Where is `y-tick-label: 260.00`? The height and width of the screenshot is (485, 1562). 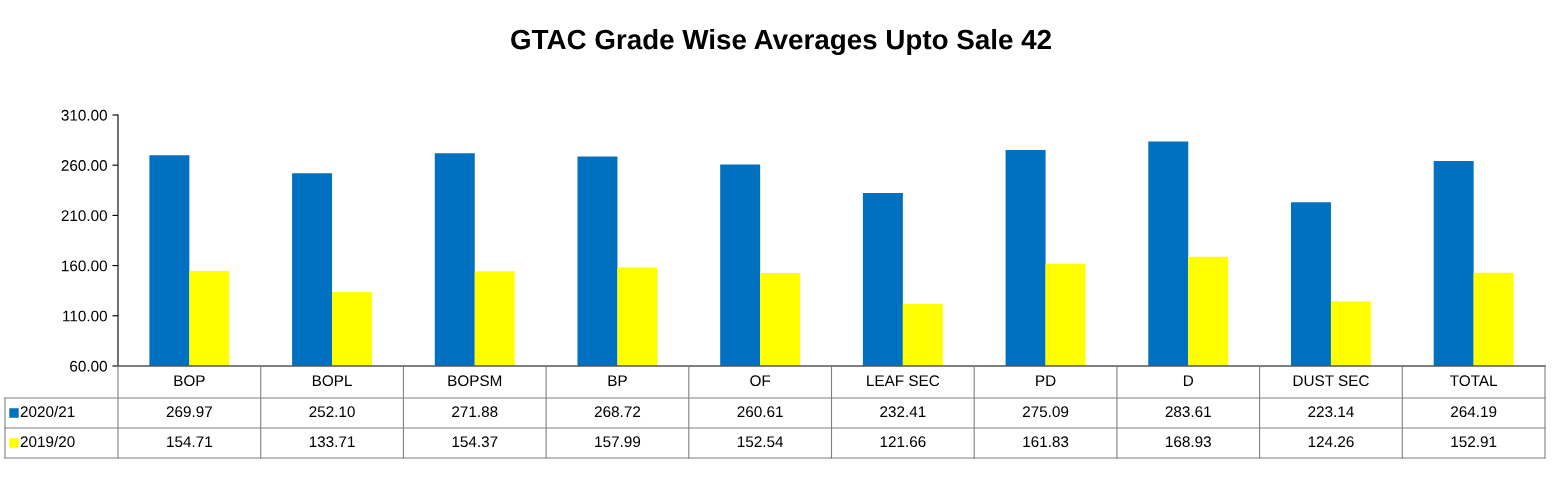 y-tick-label: 260.00 is located at coordinates (84, 165).